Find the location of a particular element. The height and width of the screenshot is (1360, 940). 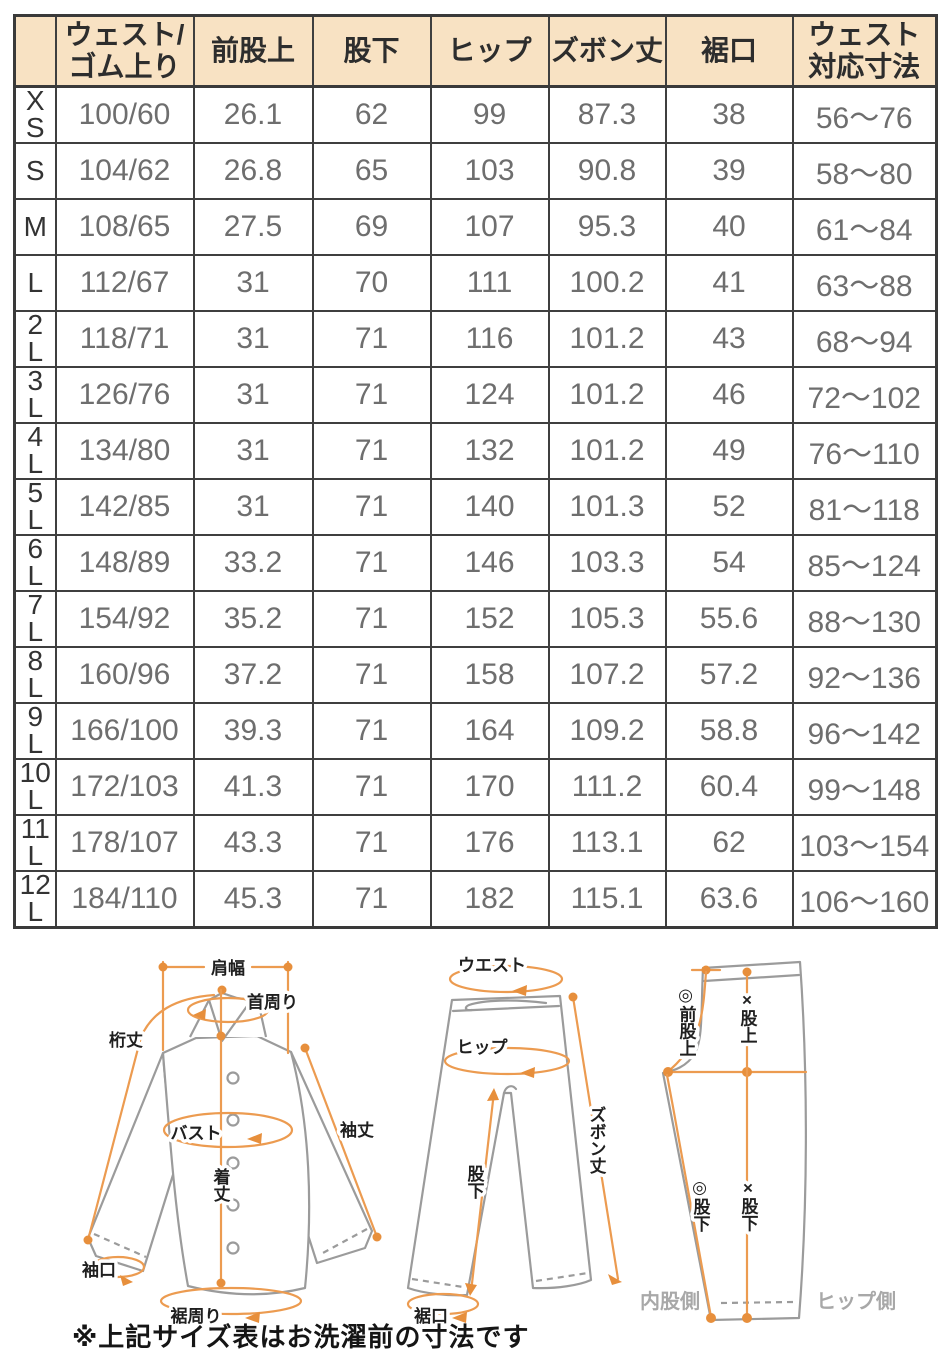

hip-side-label: ヒップ側 is located at coordinates (856, 1301).